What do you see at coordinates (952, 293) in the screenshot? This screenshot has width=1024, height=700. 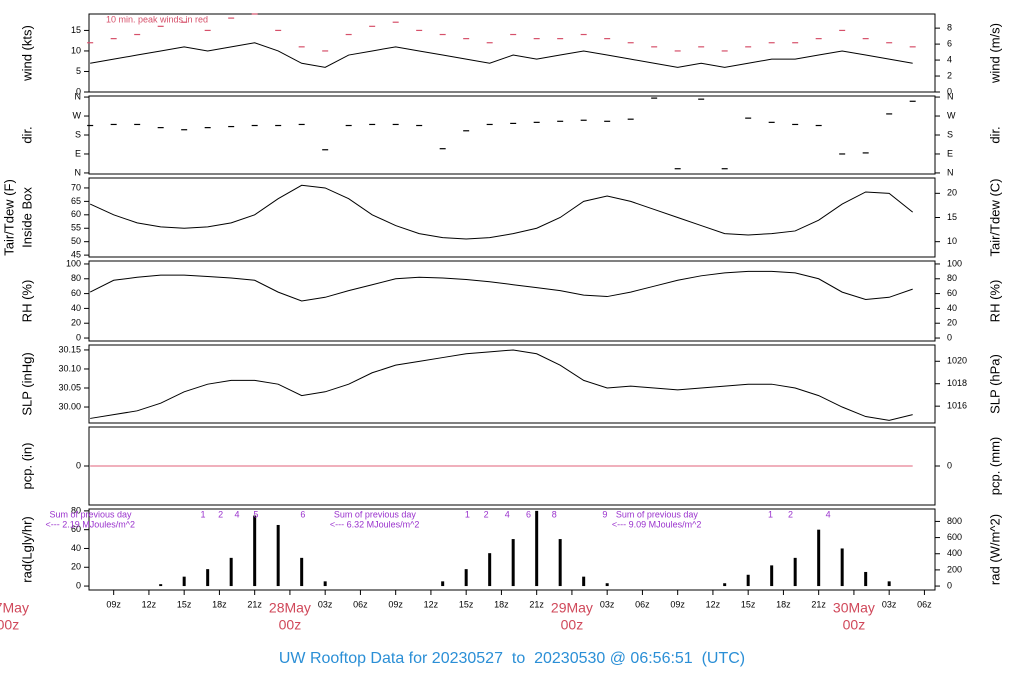 I see `y2-tick-label: 60` at bounding box center [952, 293].